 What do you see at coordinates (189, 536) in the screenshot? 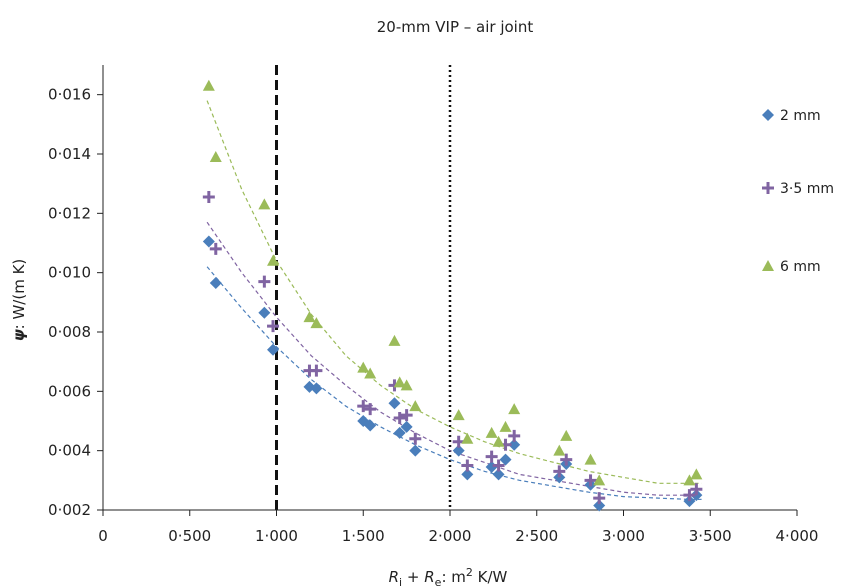
I see `x-tick-label: 0·500` at bounding box center [189, 536].